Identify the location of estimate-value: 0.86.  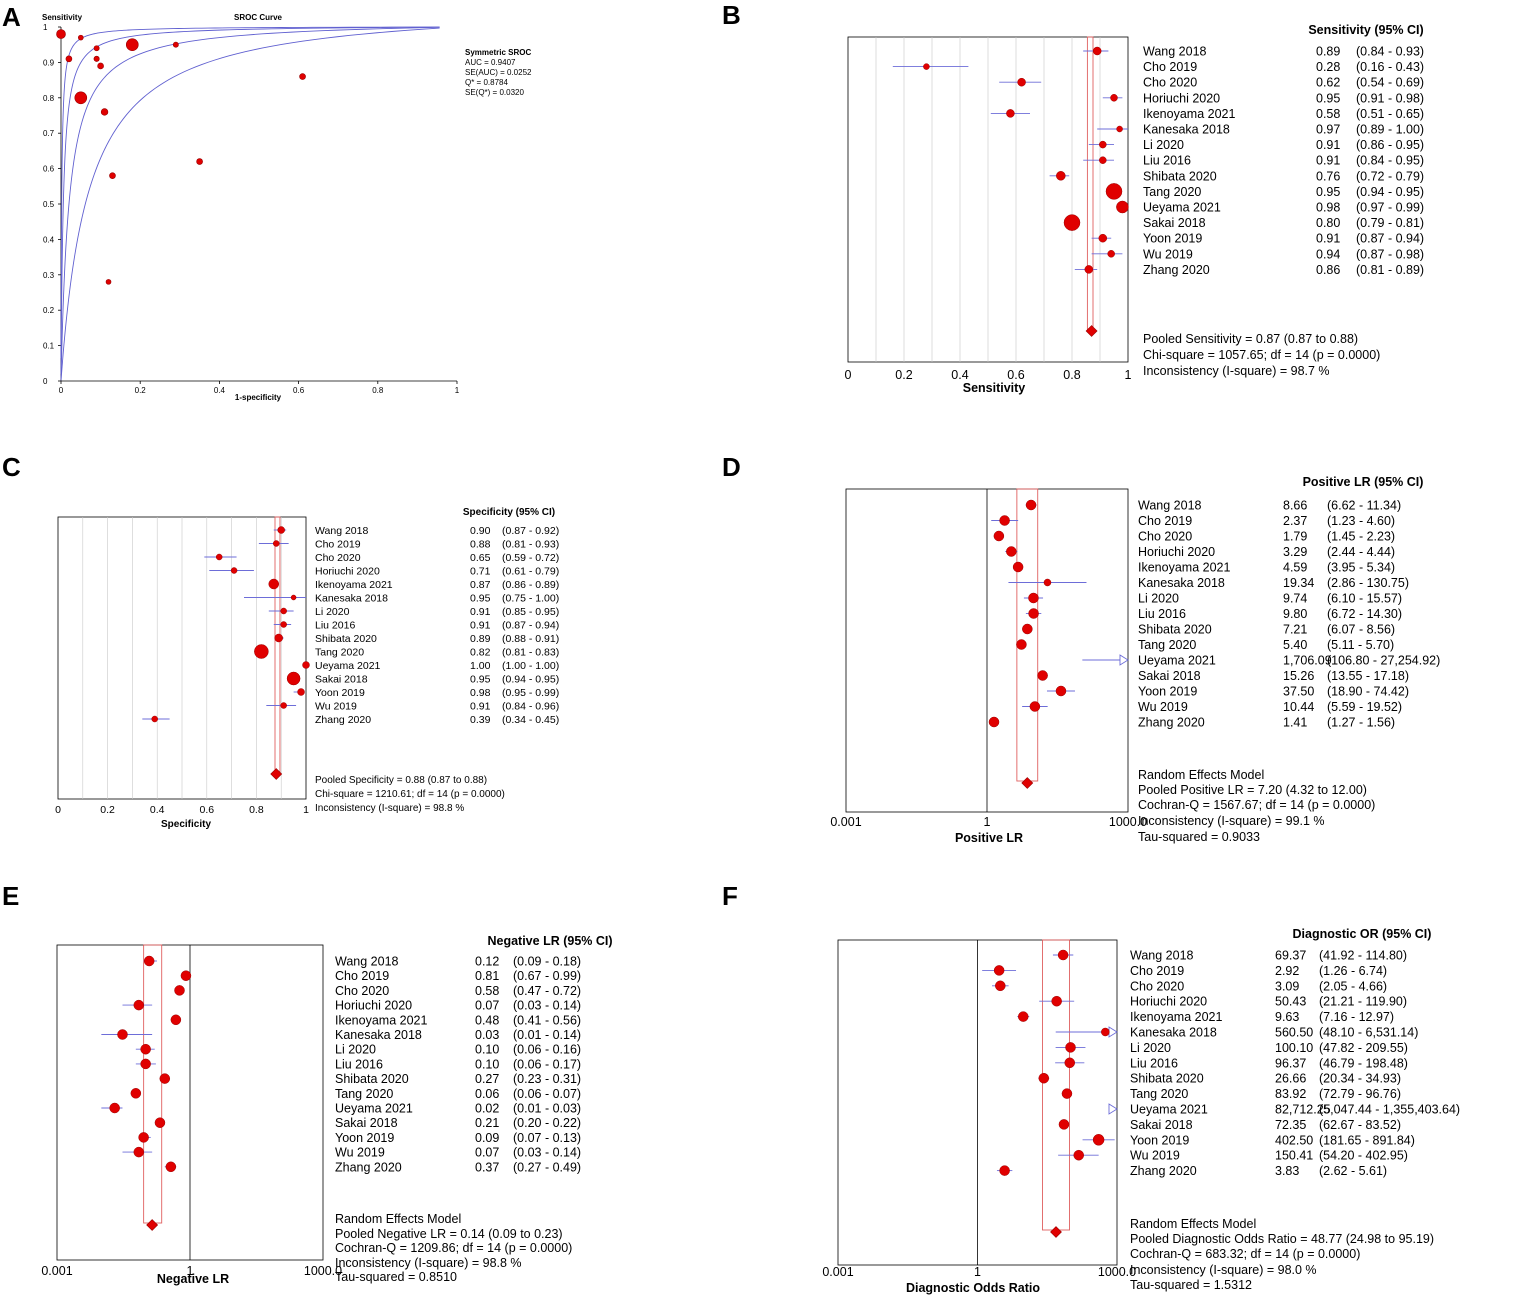
(1328, 270).